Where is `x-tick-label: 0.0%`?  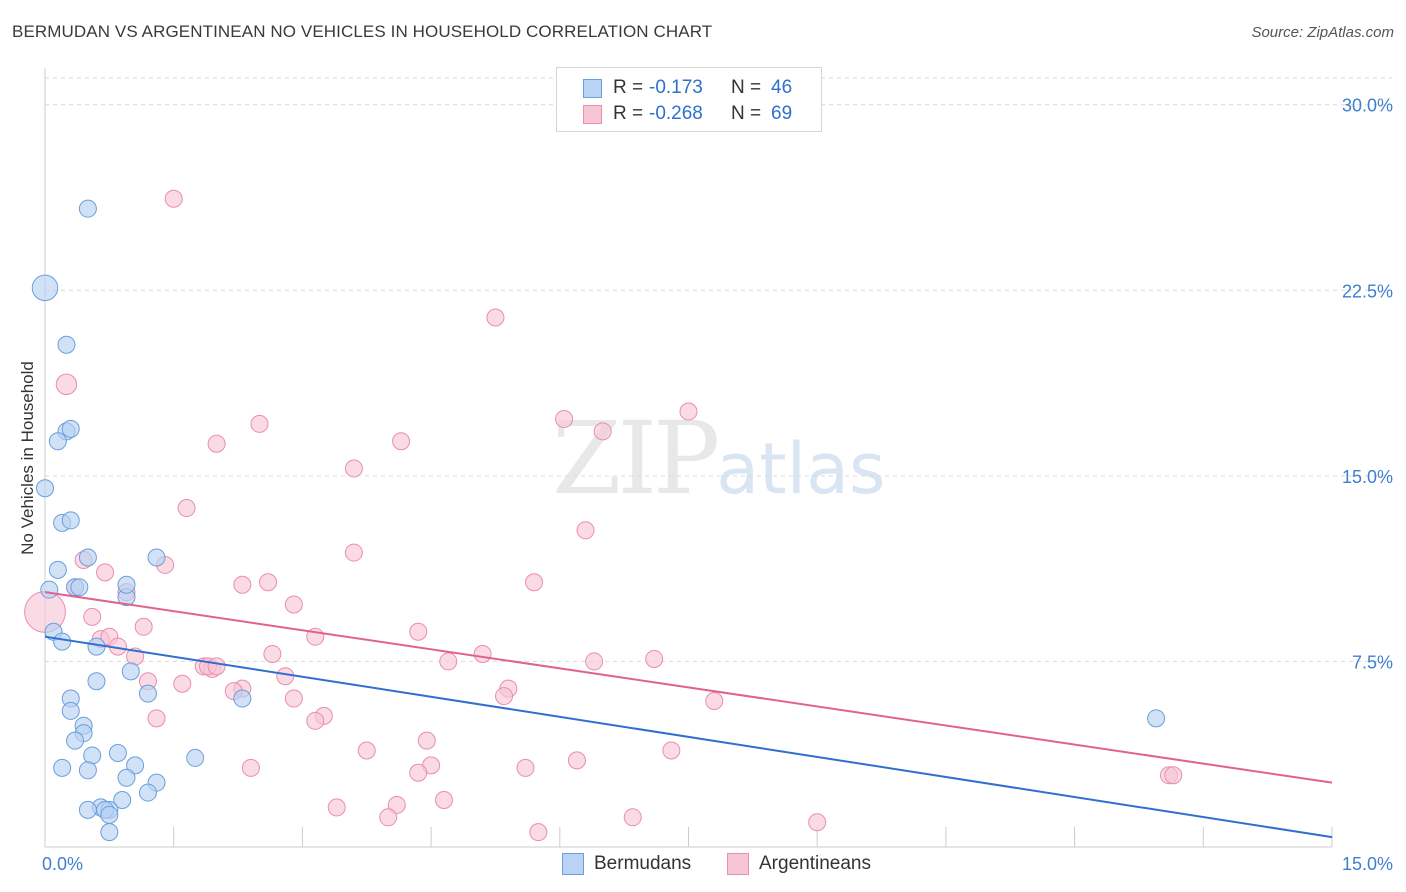 x-tick-label: 0.0% is located at coordinates (62, 864).